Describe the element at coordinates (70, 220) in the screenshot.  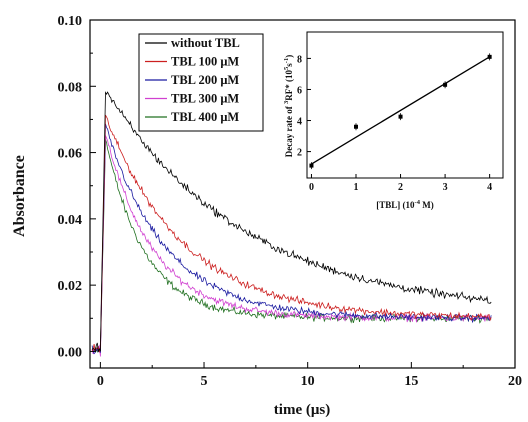
I see `y-tick-label: 0.04` at that location.